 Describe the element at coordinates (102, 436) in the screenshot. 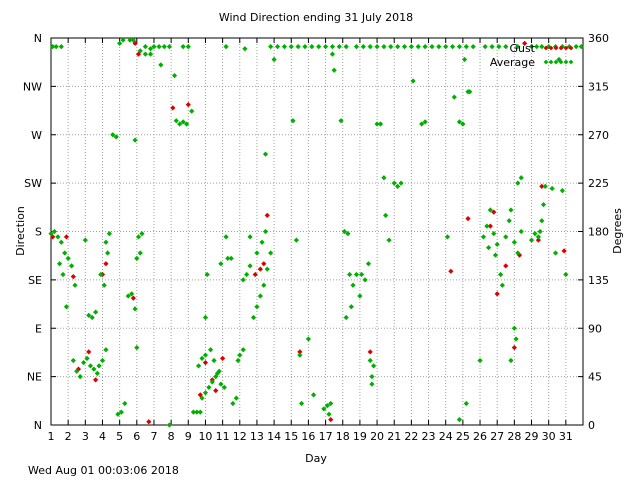

I see `x-tick-label: 4` at that location.